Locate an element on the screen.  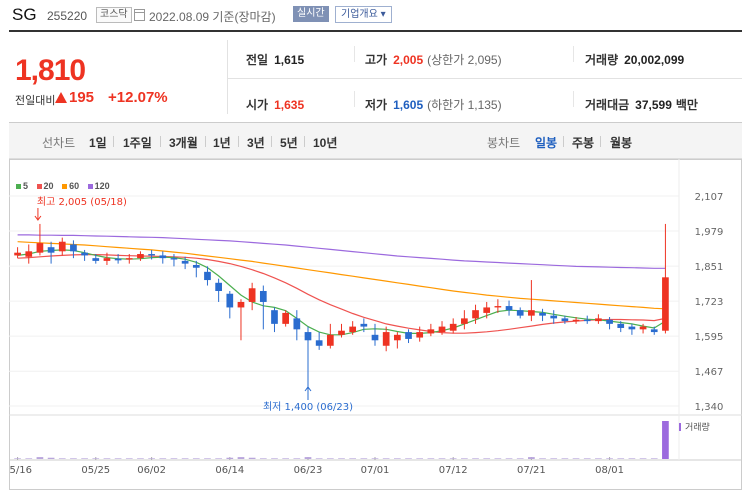
high-value: 2,005 is located at coordinates (408, 60).